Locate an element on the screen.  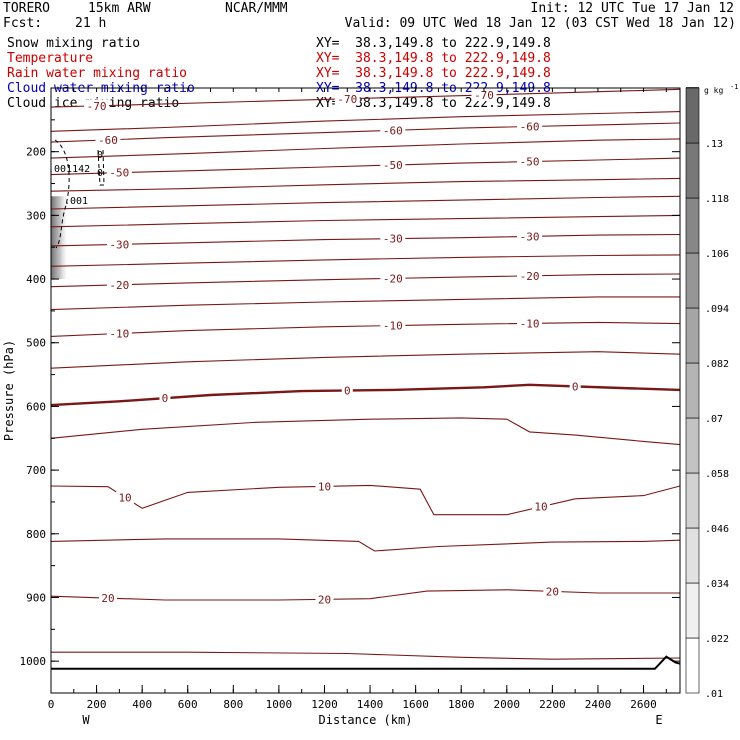
terrain-profile is located at coordinates (366, 662).